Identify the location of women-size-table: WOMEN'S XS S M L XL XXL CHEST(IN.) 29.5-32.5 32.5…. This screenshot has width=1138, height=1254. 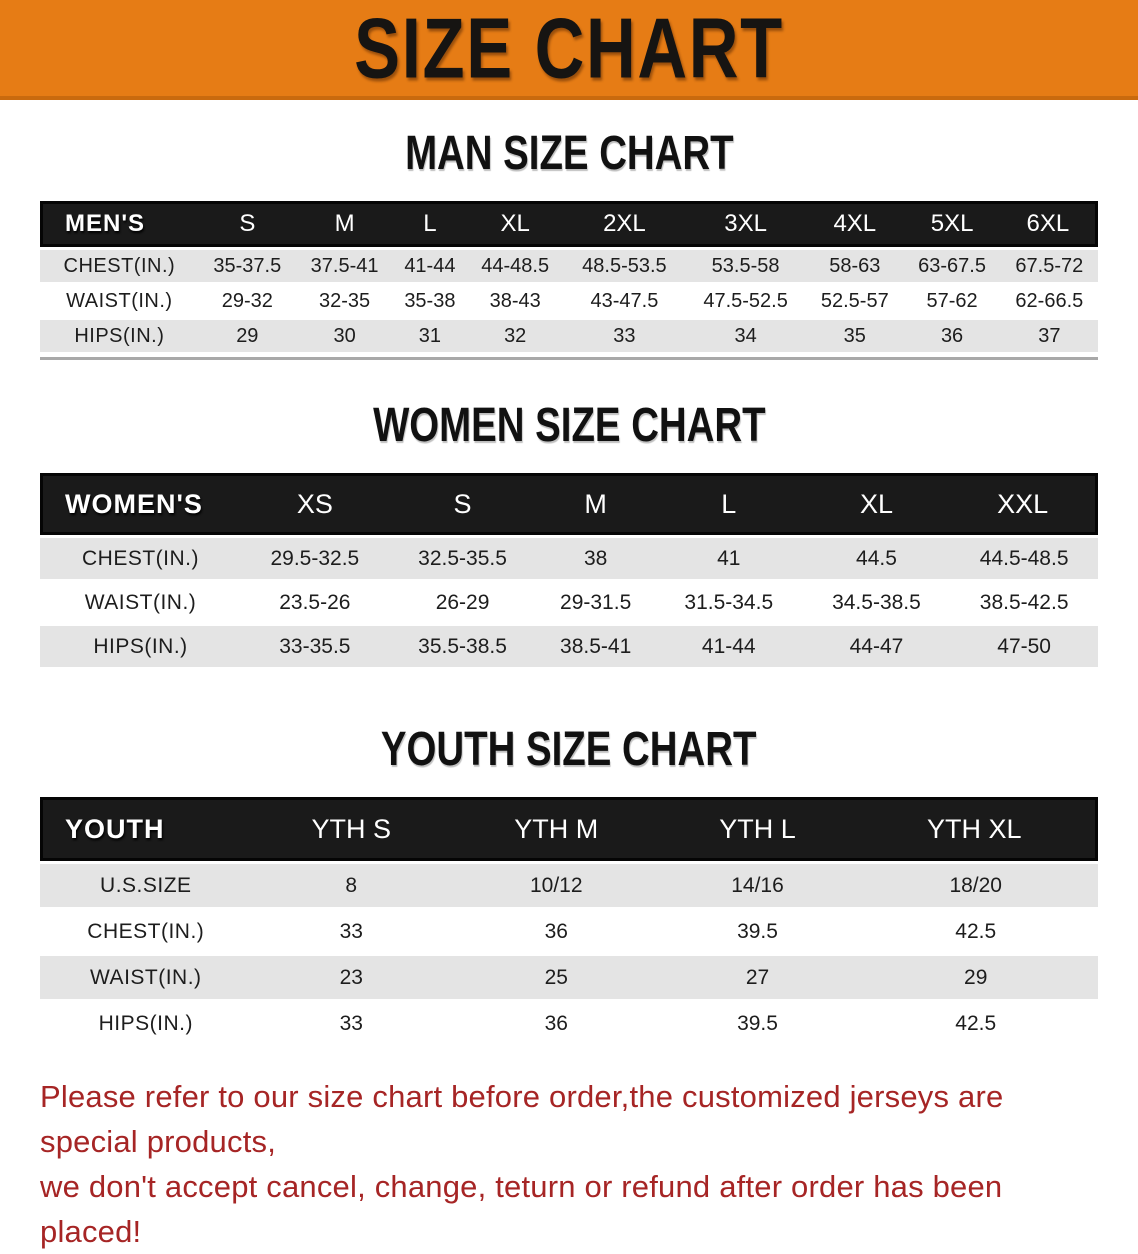
(569, 570).